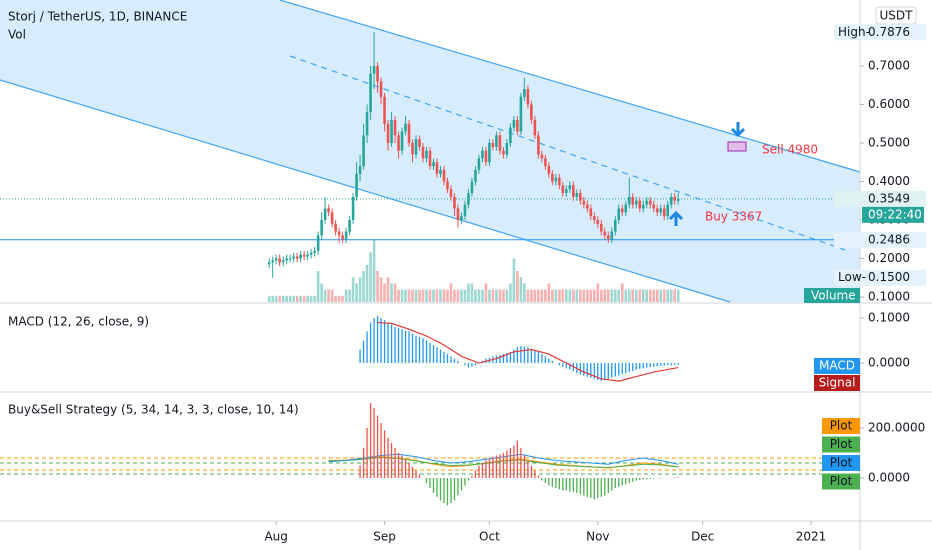 The width and height of the screenshot is (932, 550). I want to click on y-tick-label: 0.0000, so click(889, 363).